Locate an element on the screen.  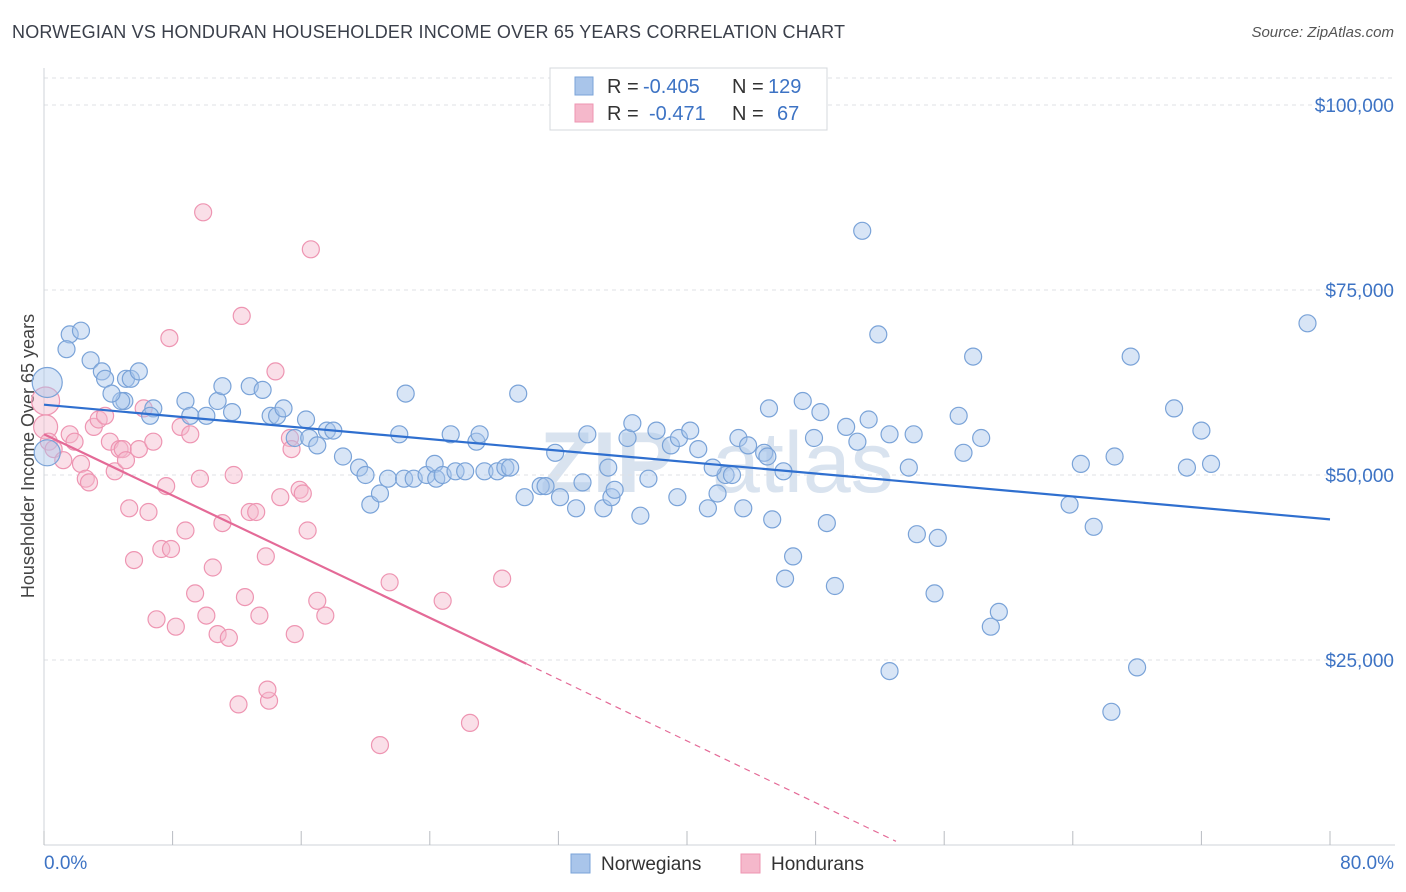
x-tick-label-max: 80.0% is located at coordinates (1367, 863).